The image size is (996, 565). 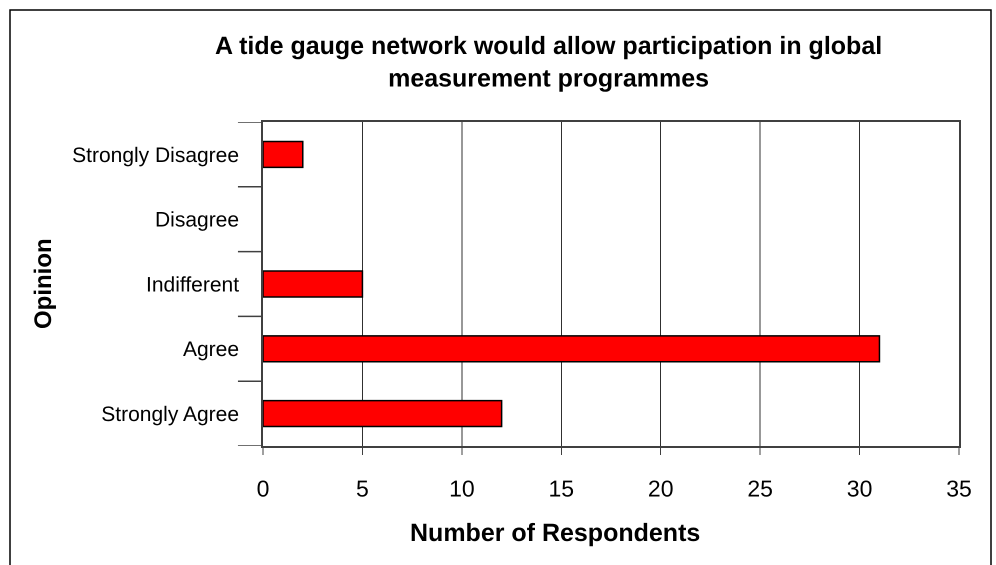 I want to click on x-axis-title: Number of Respondents, so click(x=555, y=533).